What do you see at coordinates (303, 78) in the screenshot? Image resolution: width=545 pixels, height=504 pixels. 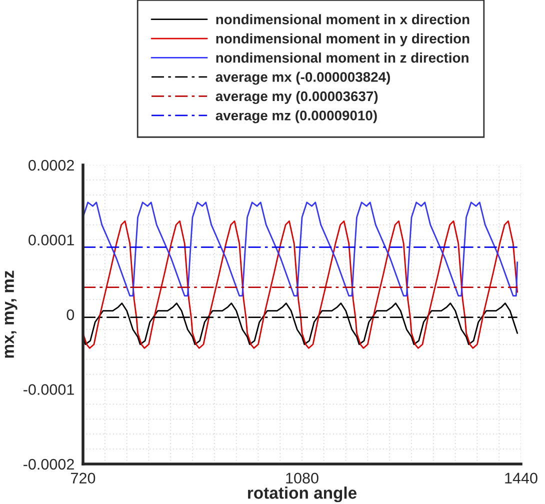 I see `legend-label: average mx (-0.000003824)` at bounding box center [303, 78].